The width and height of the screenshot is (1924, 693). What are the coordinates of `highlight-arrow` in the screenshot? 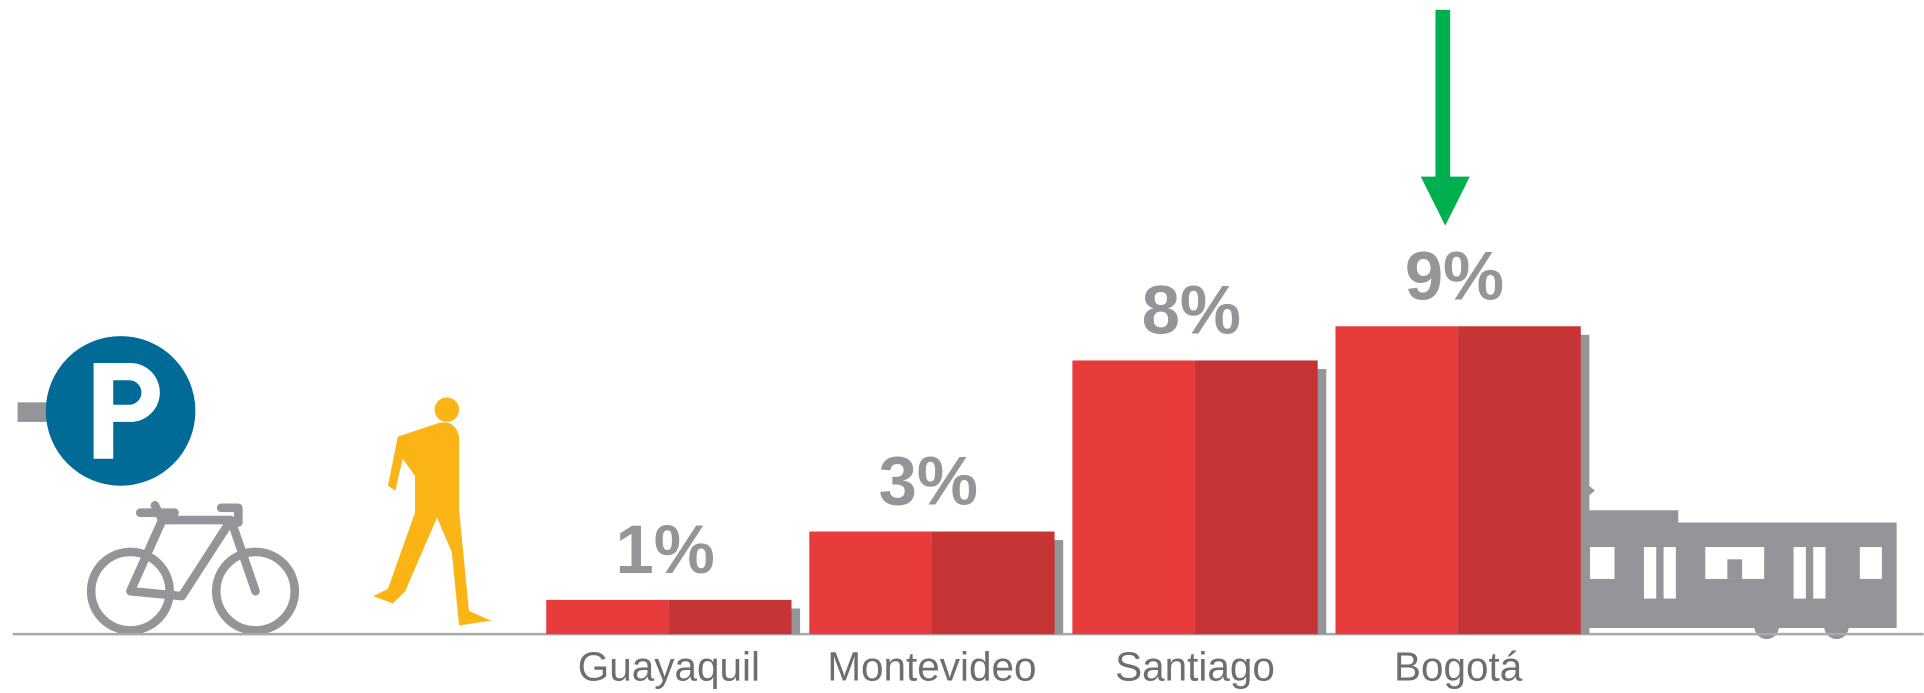 It's located at (1445, 117).